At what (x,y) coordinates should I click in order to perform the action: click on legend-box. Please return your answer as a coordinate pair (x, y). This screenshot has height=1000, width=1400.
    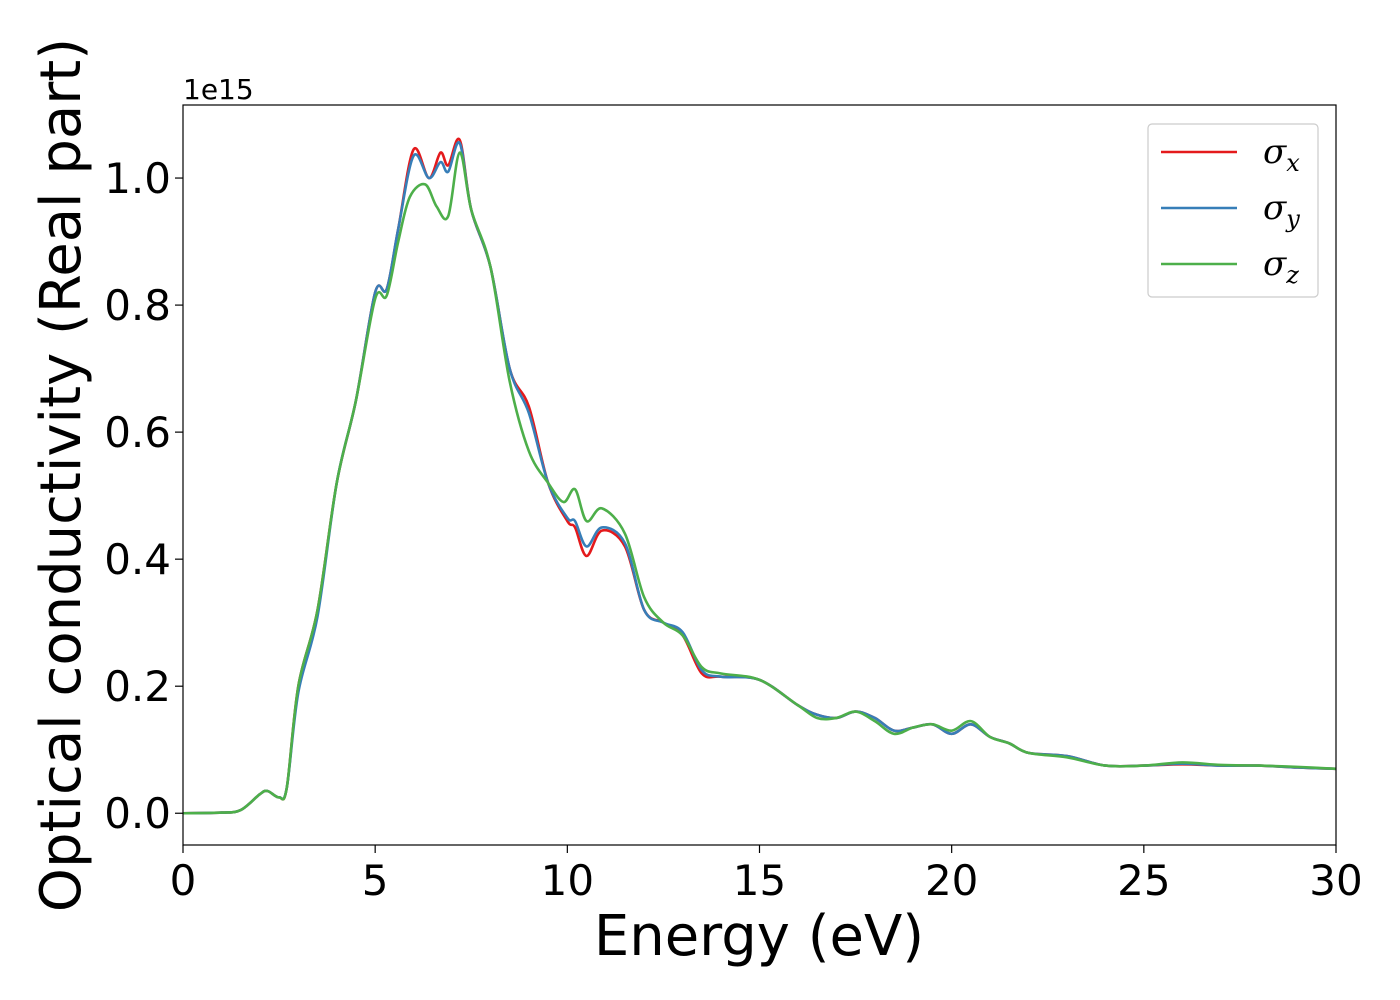
    Looking at the image, I should click on (1233, 210).